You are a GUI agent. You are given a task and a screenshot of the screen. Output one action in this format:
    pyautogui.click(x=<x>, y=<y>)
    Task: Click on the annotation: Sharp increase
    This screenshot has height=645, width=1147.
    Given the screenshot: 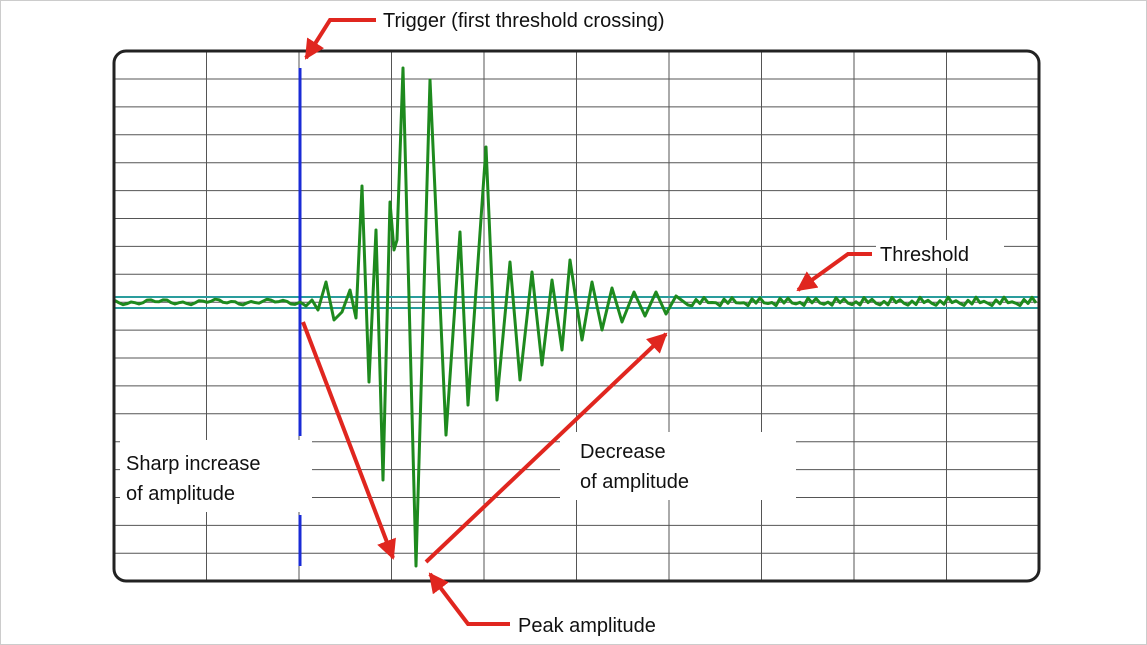 What is the action you would take?
    pyautogui.click(x=193, y=464)
    